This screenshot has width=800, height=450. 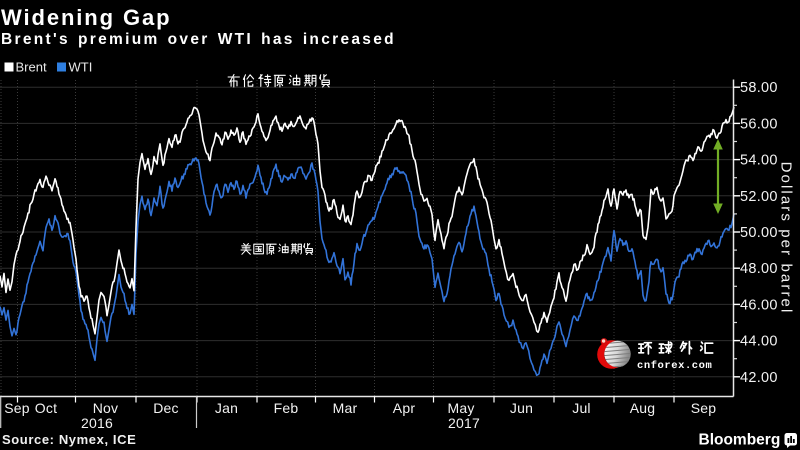 What do you see at coordinates (46, 408) in the screenshot?
I see `svg-text: Oct` at bounding box center [46, 408].